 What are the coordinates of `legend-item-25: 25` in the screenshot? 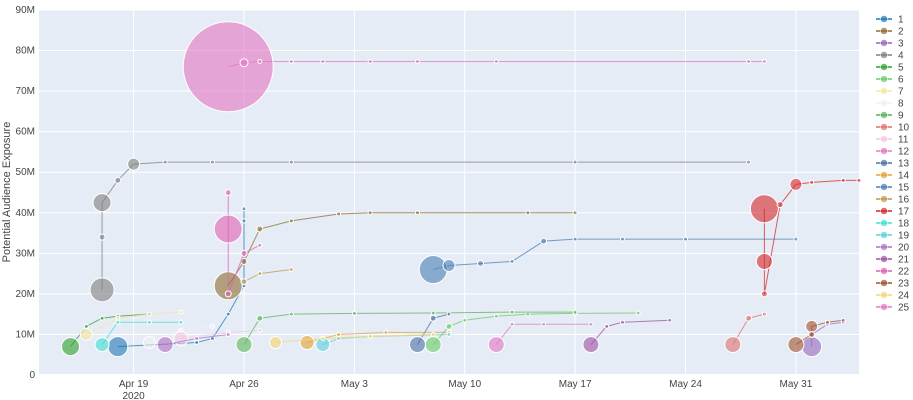 It's located at (893, 308).